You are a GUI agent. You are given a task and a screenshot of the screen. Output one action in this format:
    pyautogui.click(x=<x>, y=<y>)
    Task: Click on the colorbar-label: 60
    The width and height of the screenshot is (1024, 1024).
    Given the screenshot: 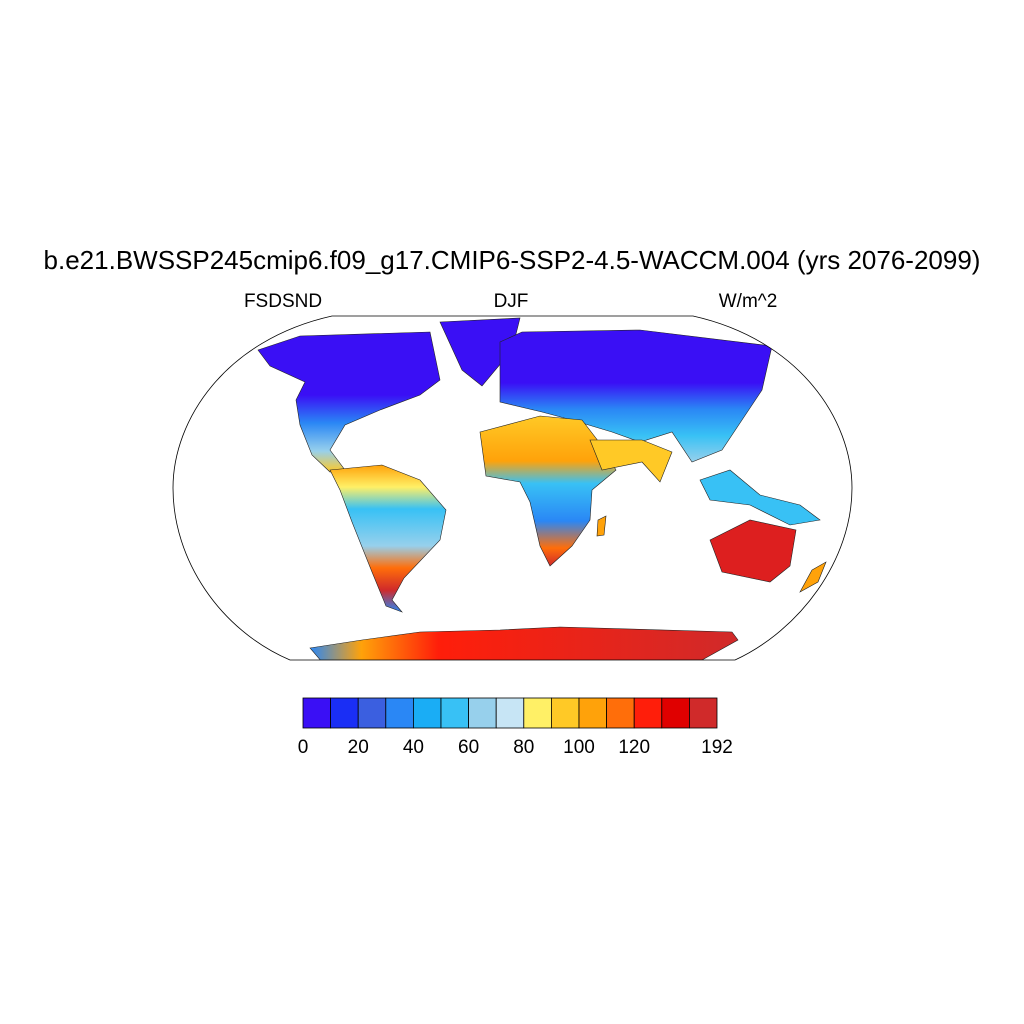 What is the action you would take?
    pyautogui.click(x=468, y=747)
    